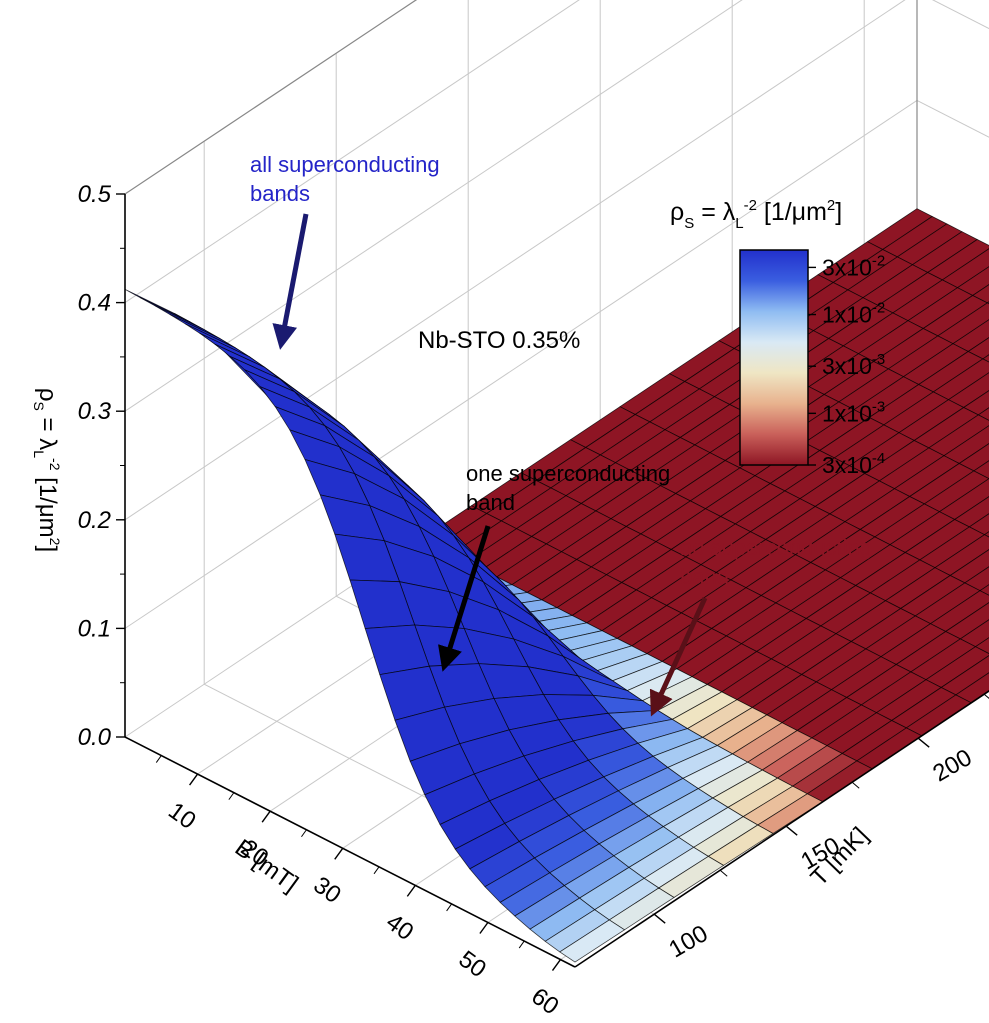  What do you see at coordinates (94, 520) in the screenshot?
I see `z-tick-label: 0.2` at bounding box center [94, 520].